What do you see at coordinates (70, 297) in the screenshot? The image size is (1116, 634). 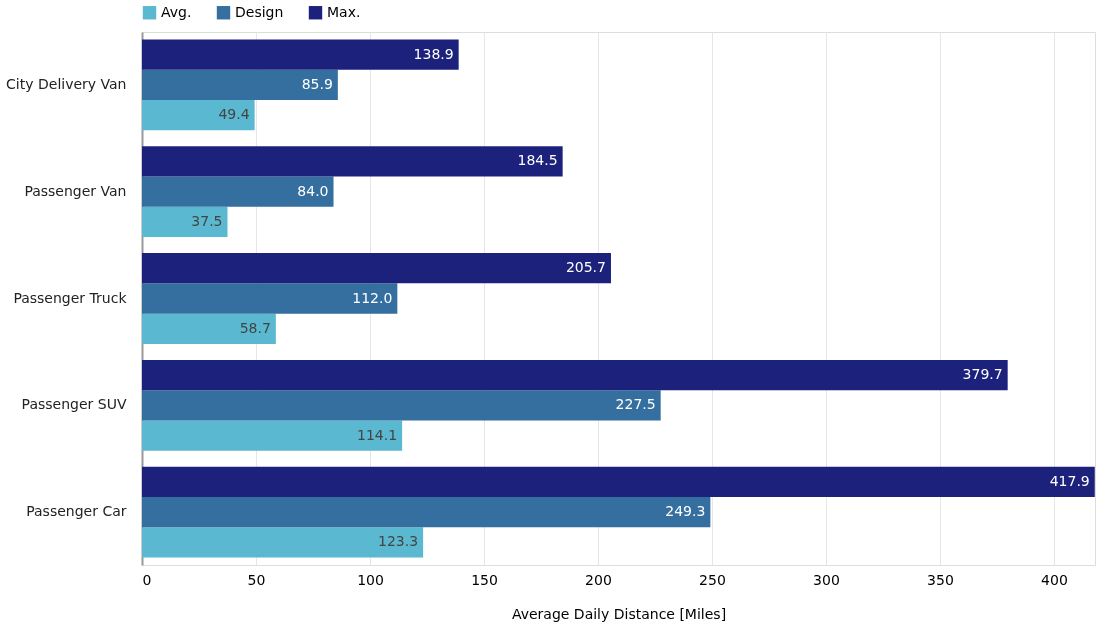 I see `y-tick-label: Passenger Truck` at bounding box center [70, 297].